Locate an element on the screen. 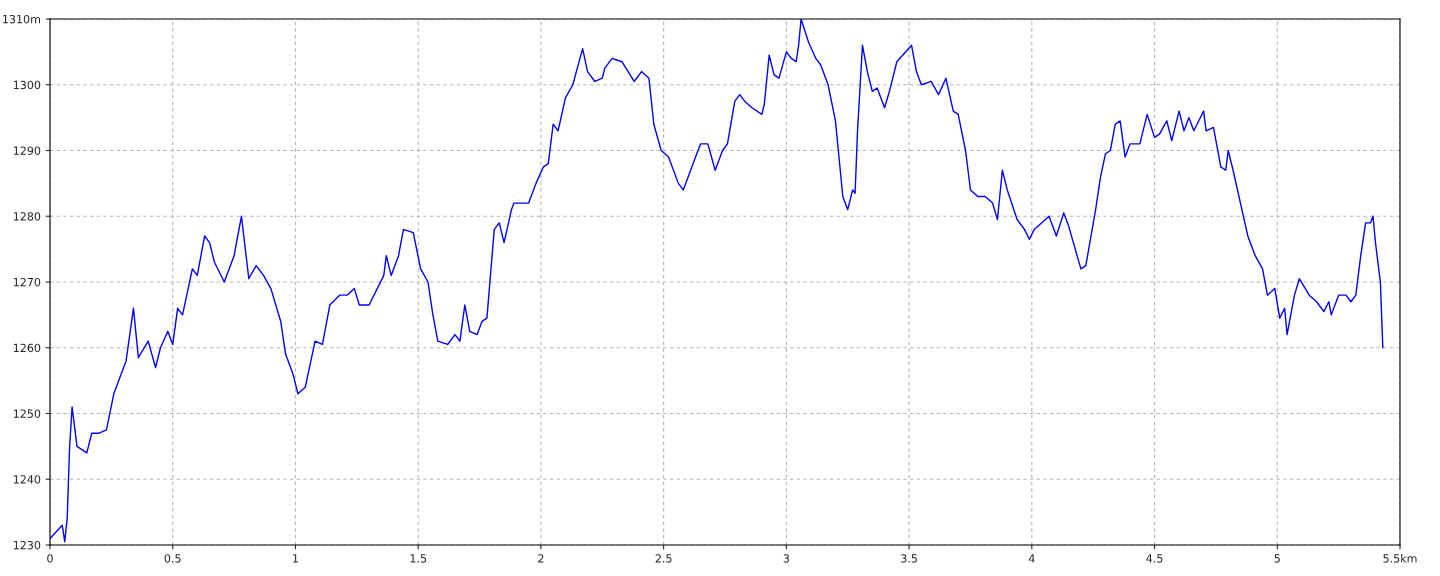  y-tick-label: 1260 is located at coordinates (27, 348).